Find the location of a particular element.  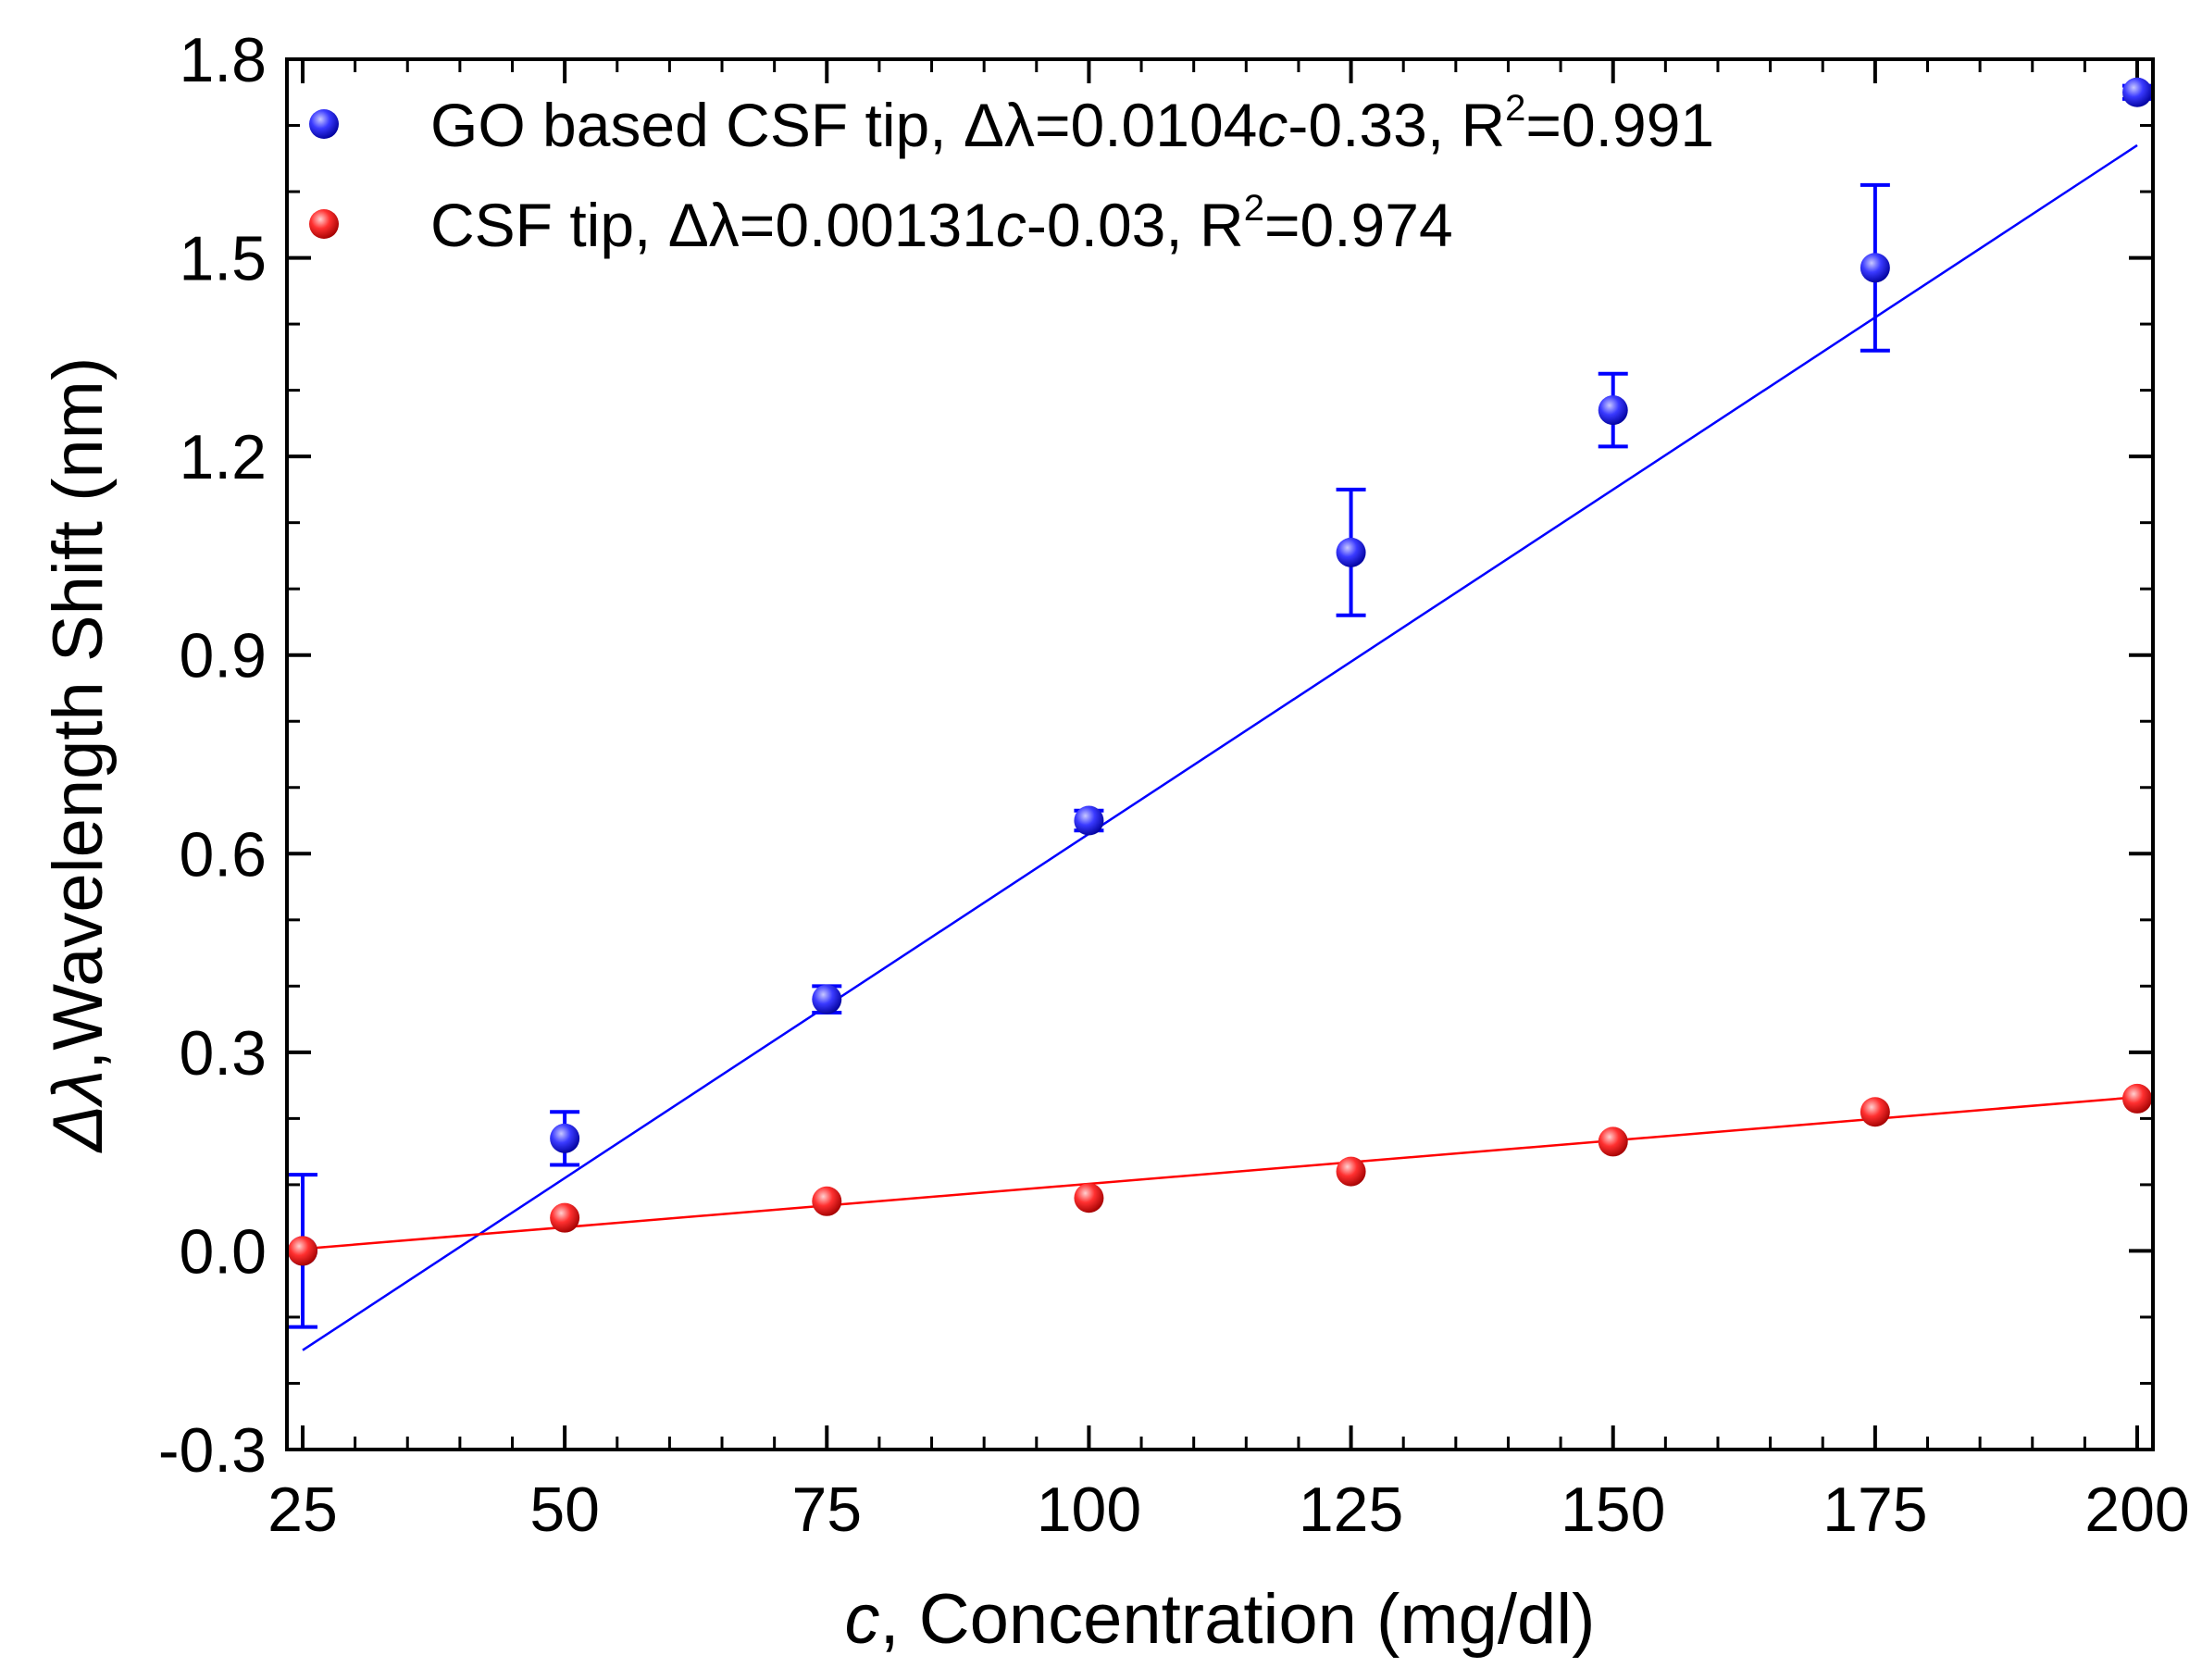

y-tick-label: 1.8 is located at coordinates (223, 60).